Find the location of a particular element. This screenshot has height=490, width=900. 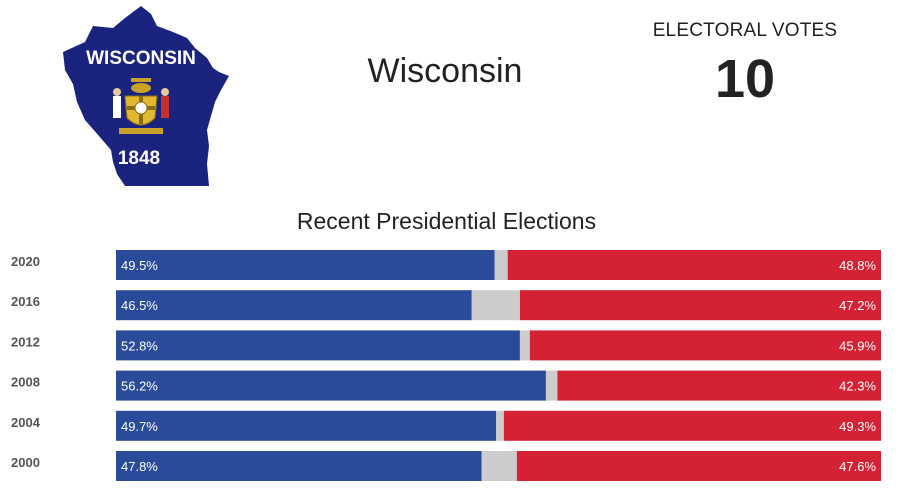

year-label: 2000 is located at coordinates (25, 462).